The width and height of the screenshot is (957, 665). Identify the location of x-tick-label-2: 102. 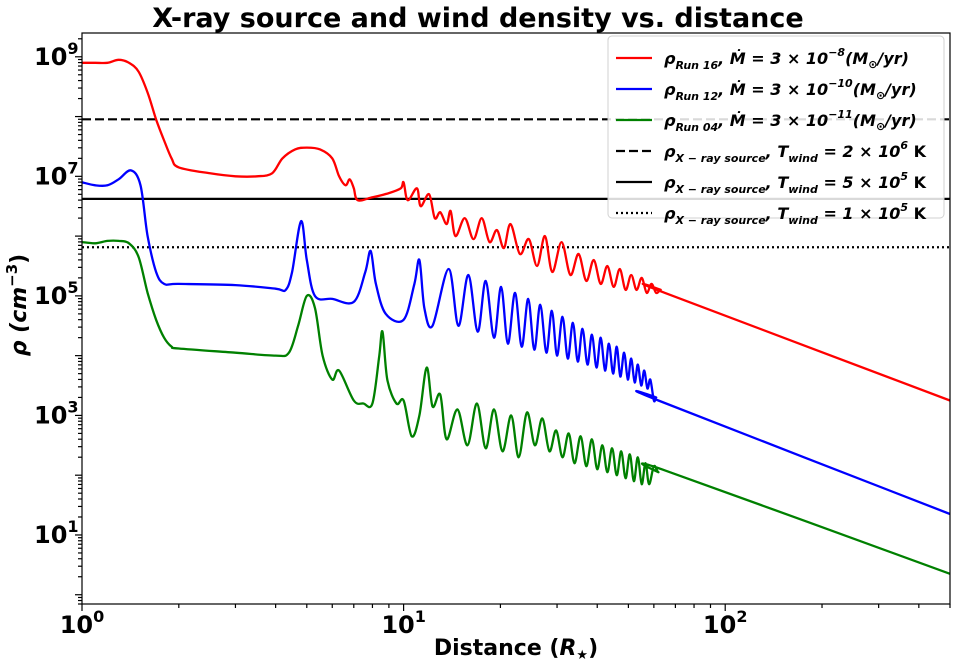
(725, 623).